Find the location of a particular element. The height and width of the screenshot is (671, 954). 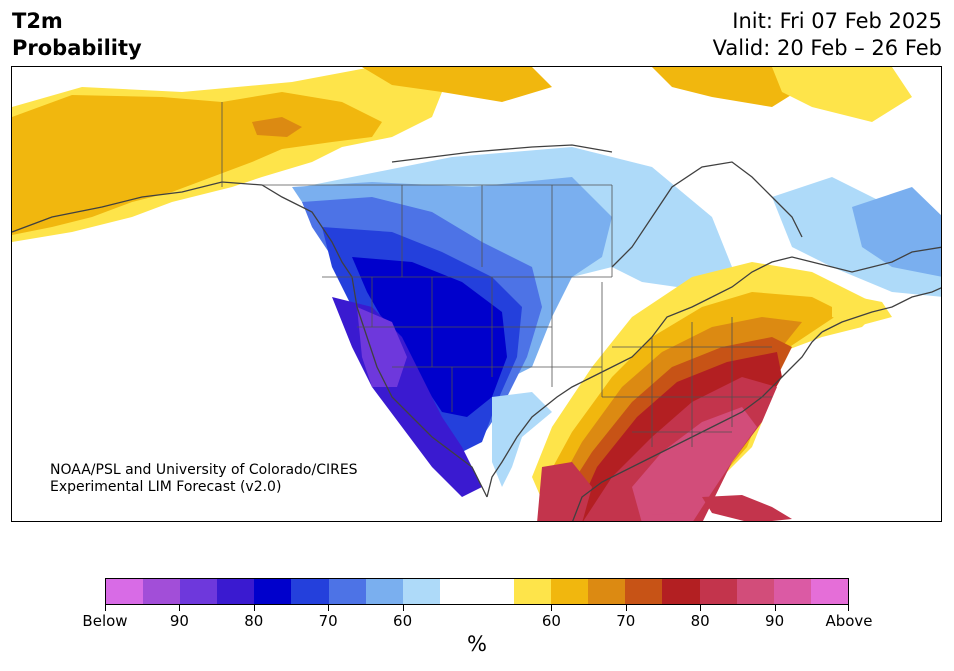

title-line-2: Probability is located at coordinates (77, 48).